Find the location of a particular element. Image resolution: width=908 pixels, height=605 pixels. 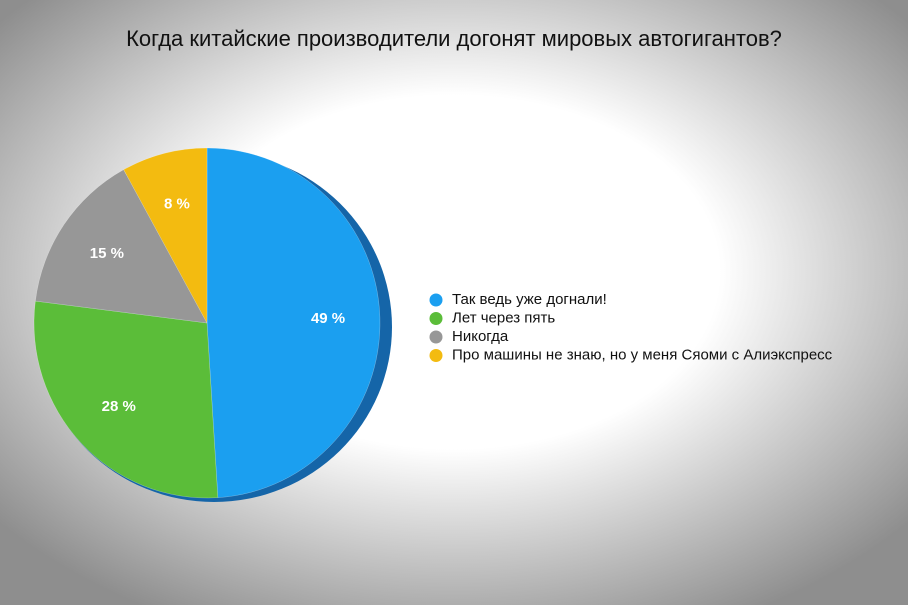

value-label: 49 % is located at coordinates (328, 318).